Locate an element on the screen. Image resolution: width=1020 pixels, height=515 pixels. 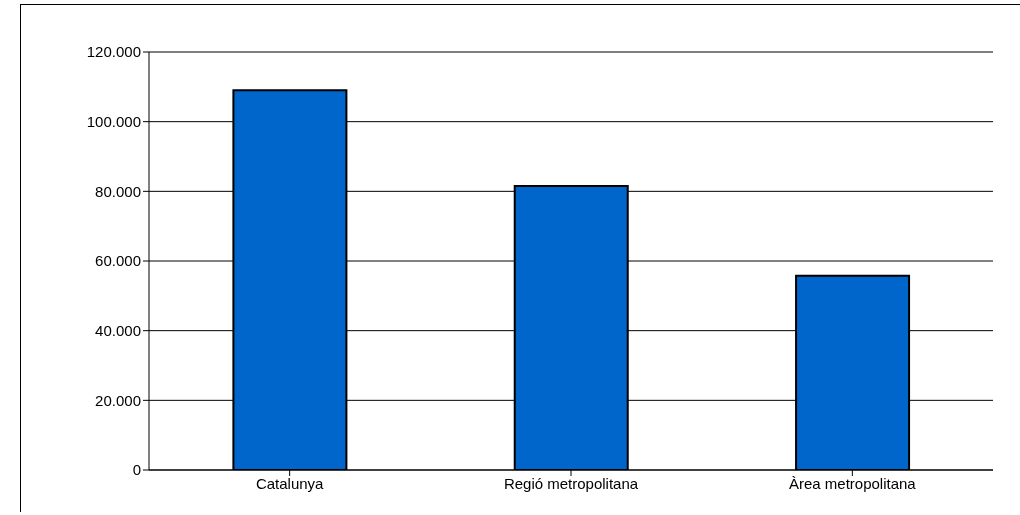
y-tick-label: 40.000 is located at coordinates (118, 330).